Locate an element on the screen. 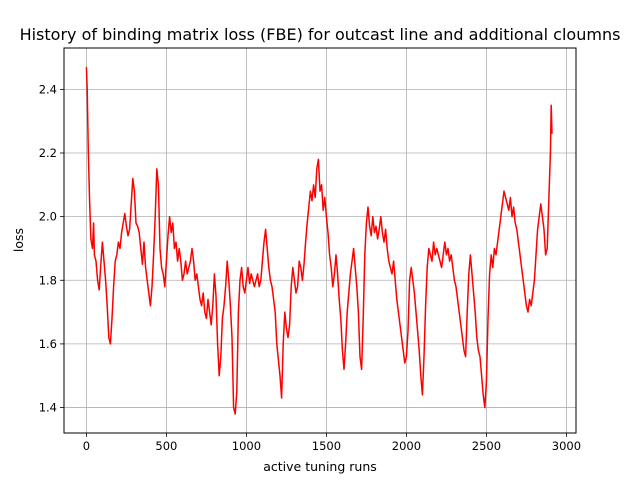 Image resolution: width=640 pixels, height=480 pixels. x-axis: 0 500 1000 1500 2000 2500 3000 is located at coordinates (332, 443).